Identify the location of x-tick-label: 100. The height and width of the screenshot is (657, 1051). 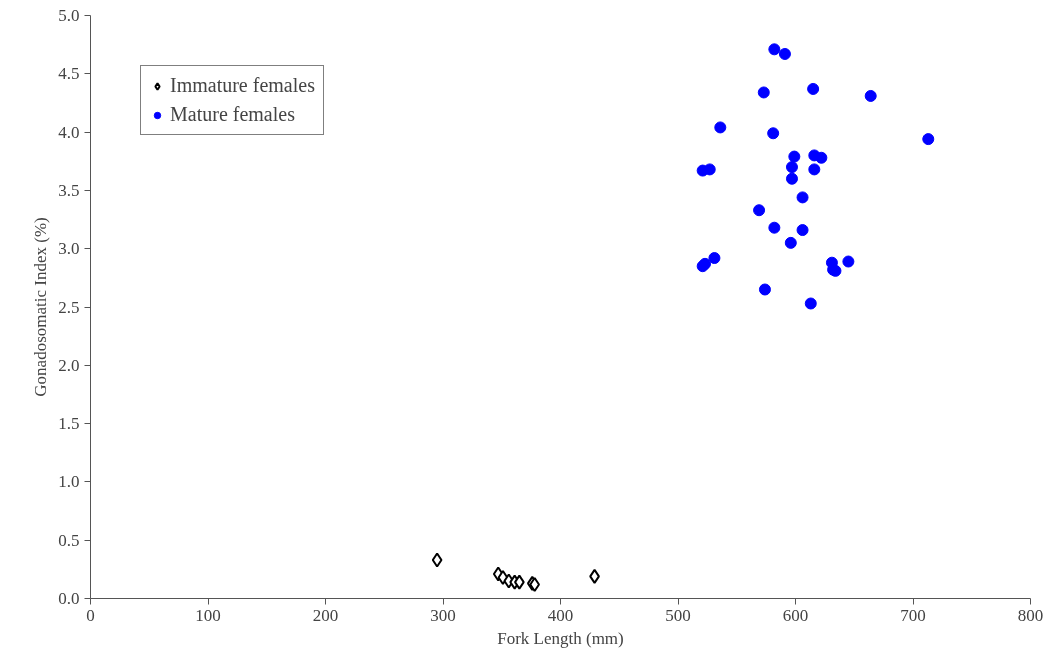
(208, 615).